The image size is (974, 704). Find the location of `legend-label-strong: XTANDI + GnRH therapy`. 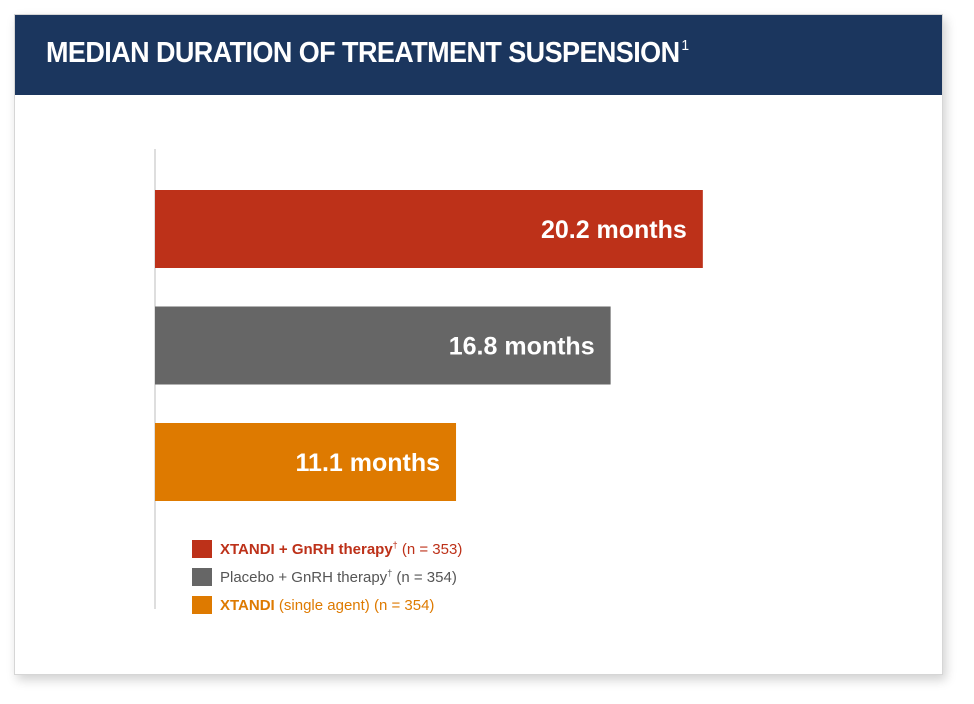

legend-label-strong: XTANDI + GnRH therapy is located at coordinates (306, 549).